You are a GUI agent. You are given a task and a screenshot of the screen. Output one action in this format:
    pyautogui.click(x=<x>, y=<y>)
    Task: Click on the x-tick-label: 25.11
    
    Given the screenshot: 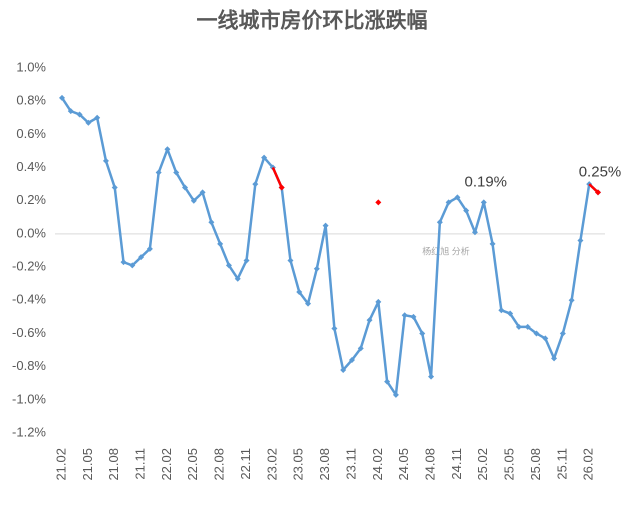 What is the action you would take?
    pyautogui.click(x=561, y=464)
    